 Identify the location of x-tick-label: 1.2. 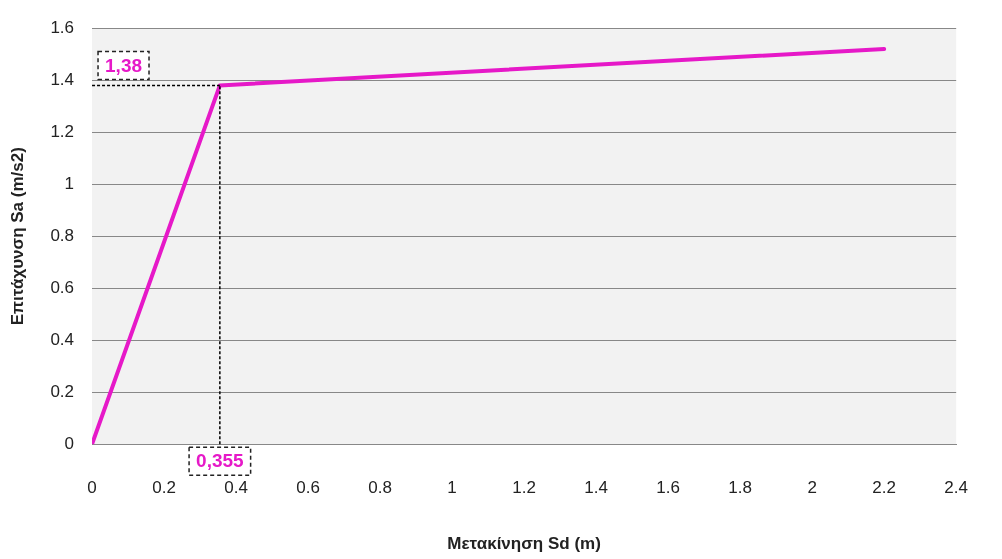
(524, 488).